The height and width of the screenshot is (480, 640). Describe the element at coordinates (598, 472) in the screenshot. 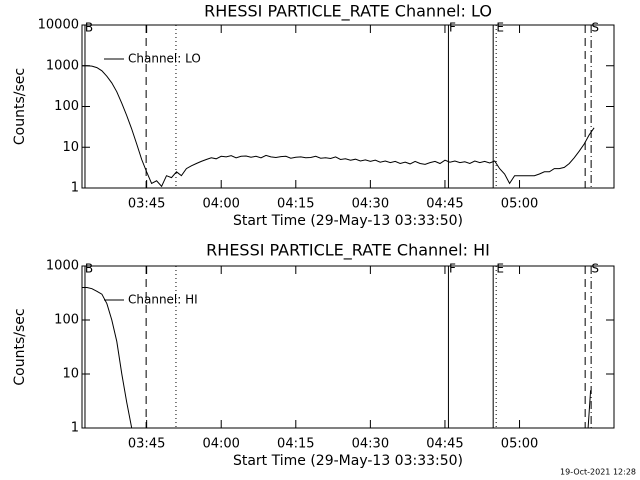

I see `footer: 19-Oct-2021 12:28` at that location.